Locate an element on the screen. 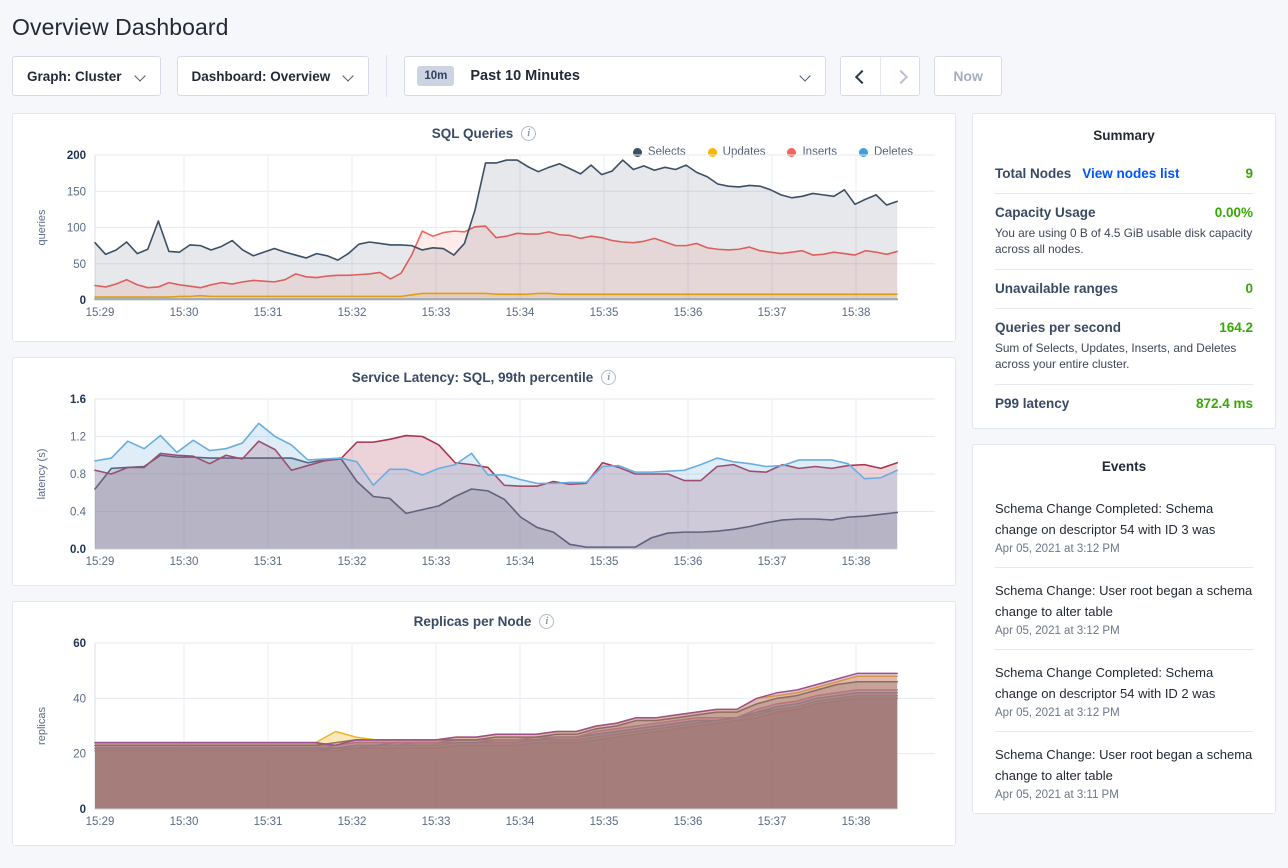  series-area-n5 is located at coordinates (496, 750).